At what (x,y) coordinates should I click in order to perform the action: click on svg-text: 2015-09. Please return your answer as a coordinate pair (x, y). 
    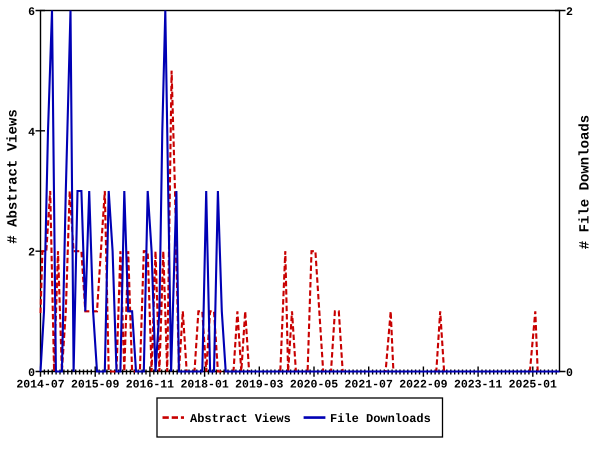
    Looking at the image, I should click on (95, 385).